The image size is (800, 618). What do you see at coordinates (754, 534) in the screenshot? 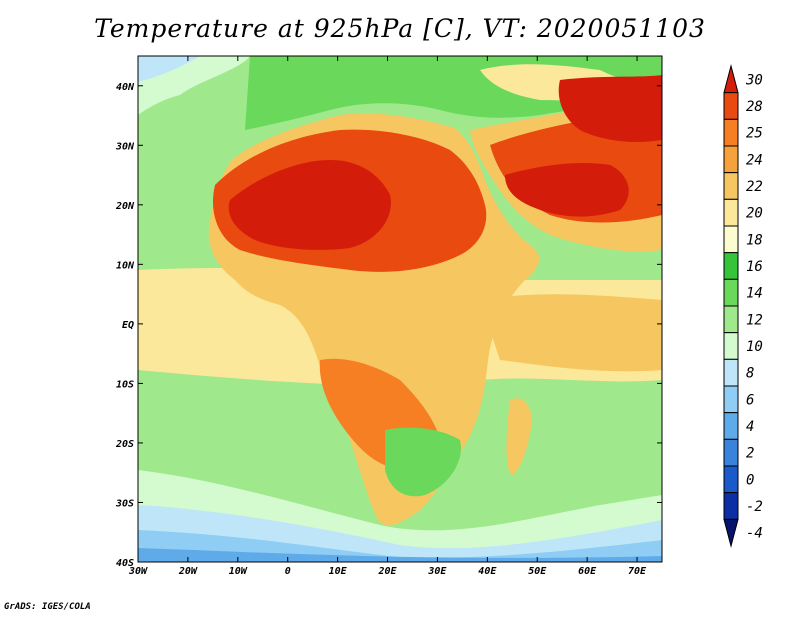
I see `colorbar-label: -4` at bounding box center [754, 534].